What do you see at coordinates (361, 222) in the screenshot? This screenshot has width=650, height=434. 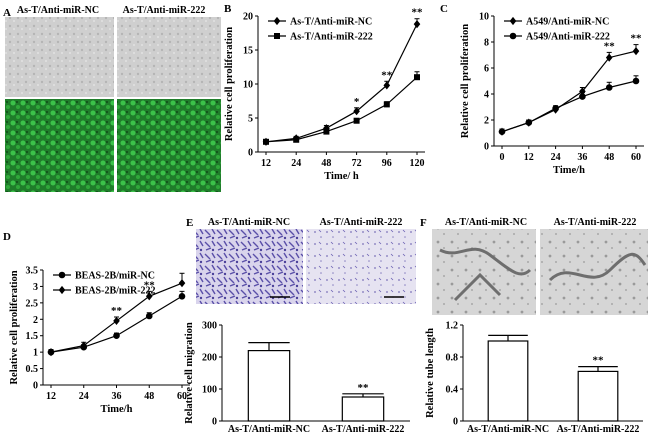 I see `panel-e-right-label: As-T/Anti-miR-222` at bounding box center [361, 222].